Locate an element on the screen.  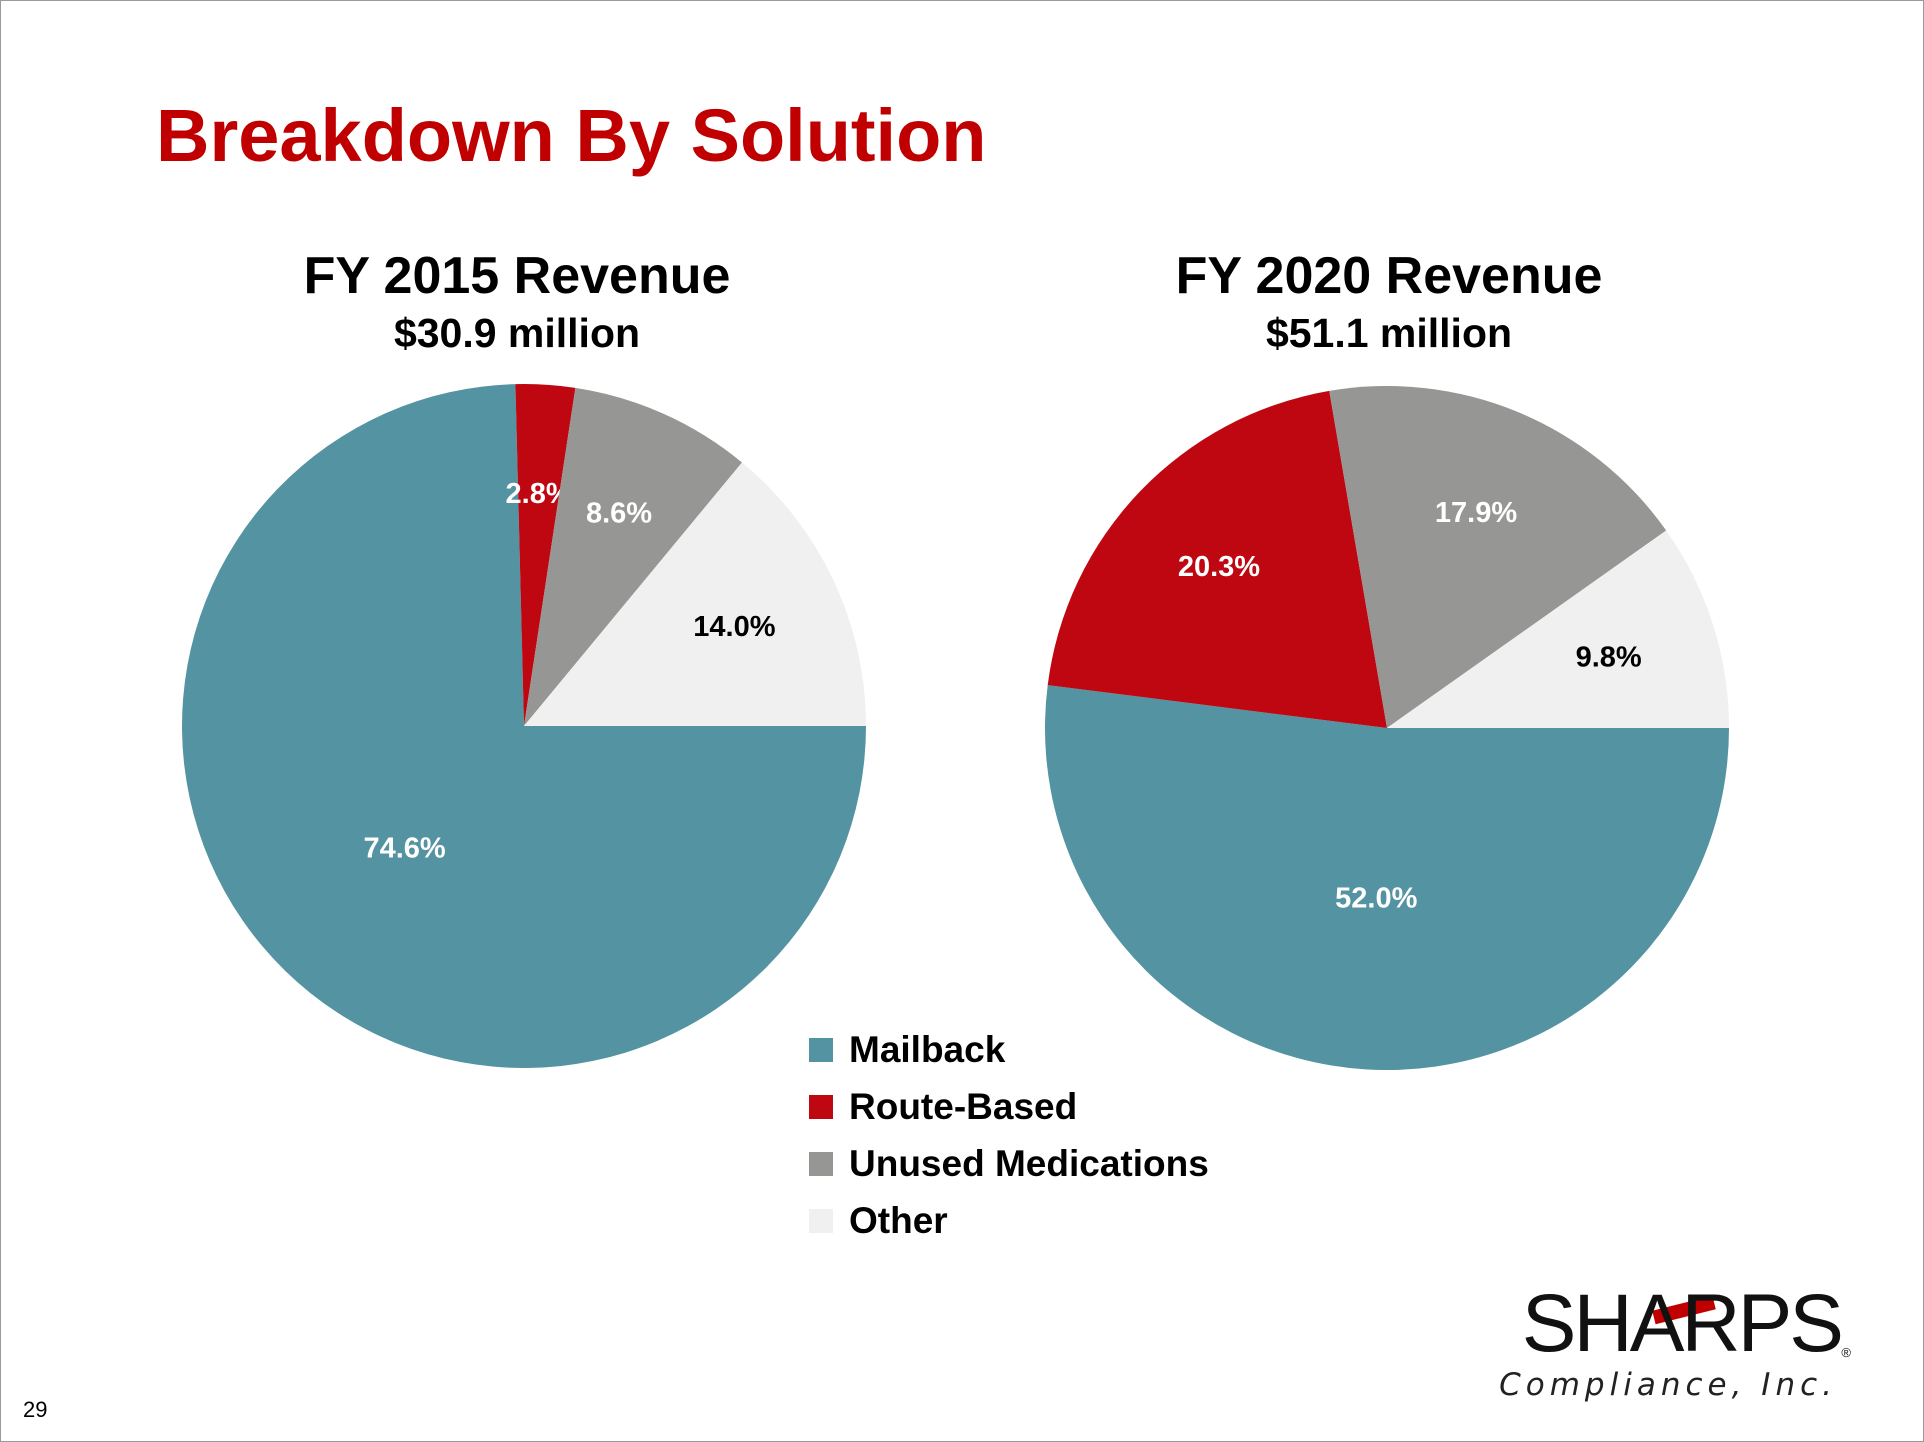
legend-swatch-other is located at coordinates (821, 1220).